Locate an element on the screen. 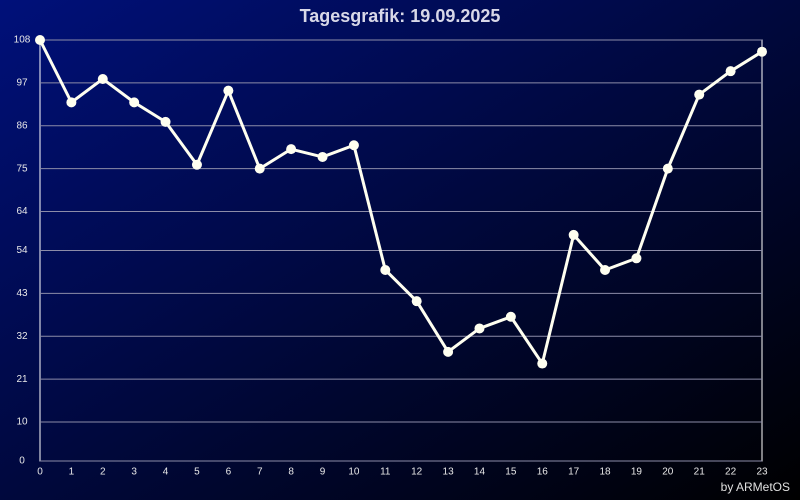  x-tick-label: 14 is located at coordinates (480, 472).